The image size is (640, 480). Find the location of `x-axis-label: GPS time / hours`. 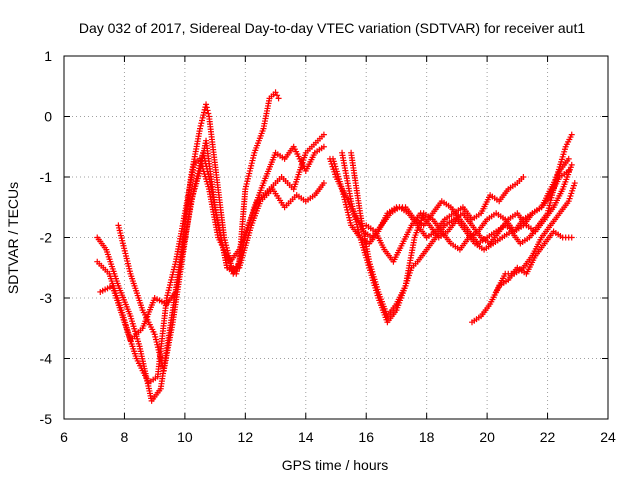

x-axis-label: GPS time / hours is located at coordinates (335, 465).